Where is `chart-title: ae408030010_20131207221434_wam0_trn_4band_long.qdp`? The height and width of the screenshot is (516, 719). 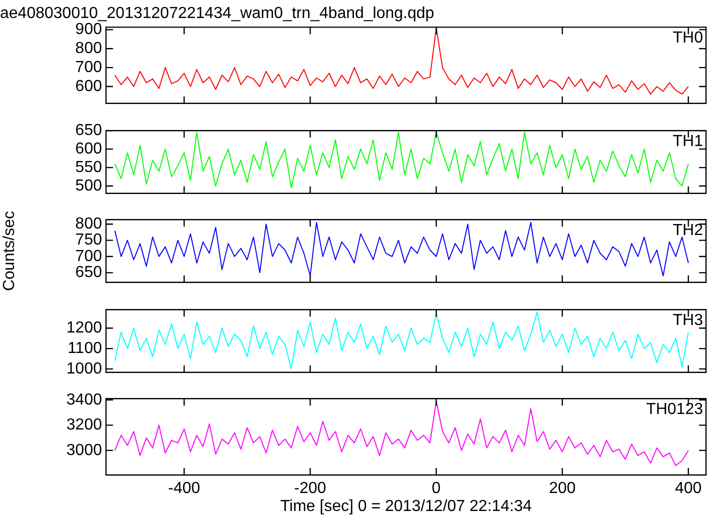 chart-title: ae408030010_20131207221434_wam0_trn_4band_long.qdp is located at coordinates (217, 13).